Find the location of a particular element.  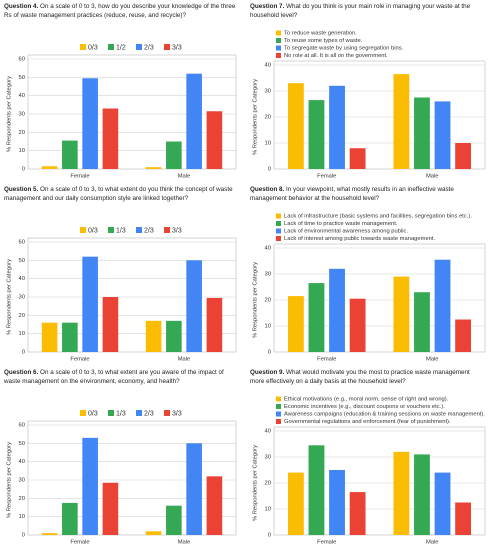

legend-label: 3/3 is located at coordinates (177, 47).